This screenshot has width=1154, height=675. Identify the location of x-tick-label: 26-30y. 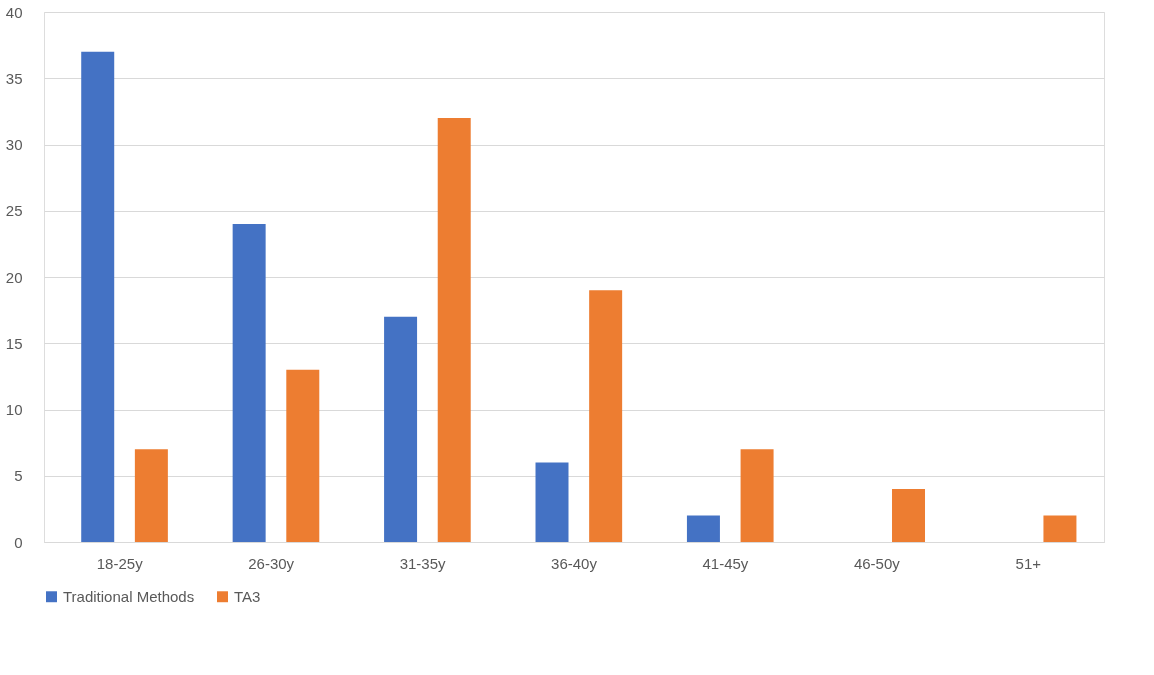
(271, 563).